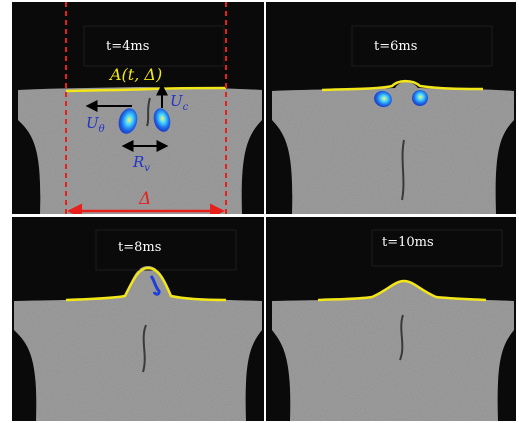 The image size is (519, 423). What do you see at coordinates (179, 102) in the screenshot?
I see `axial-velocity-label: Uc` at bounding box center [179, 102].